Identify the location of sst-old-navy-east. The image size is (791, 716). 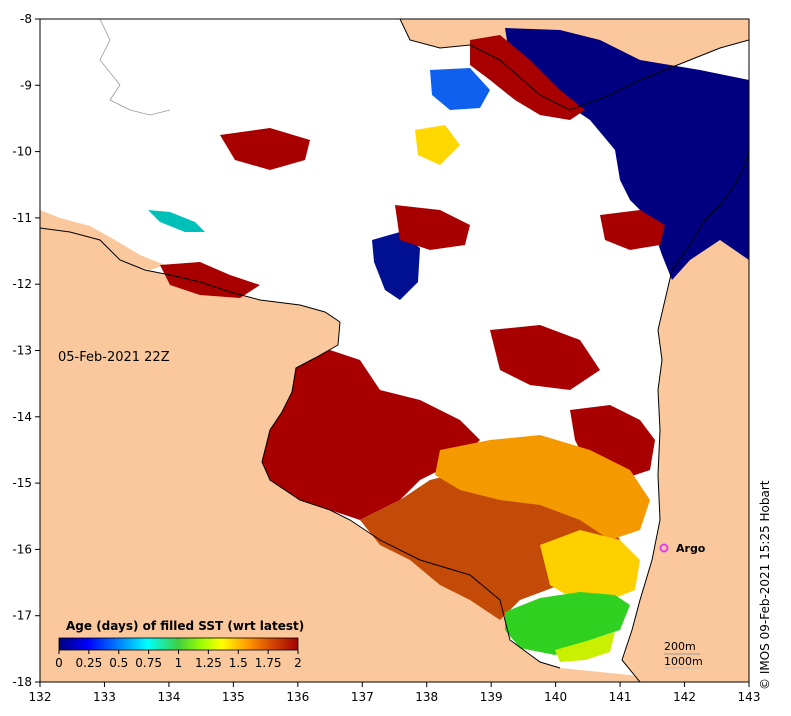
(627, 154).